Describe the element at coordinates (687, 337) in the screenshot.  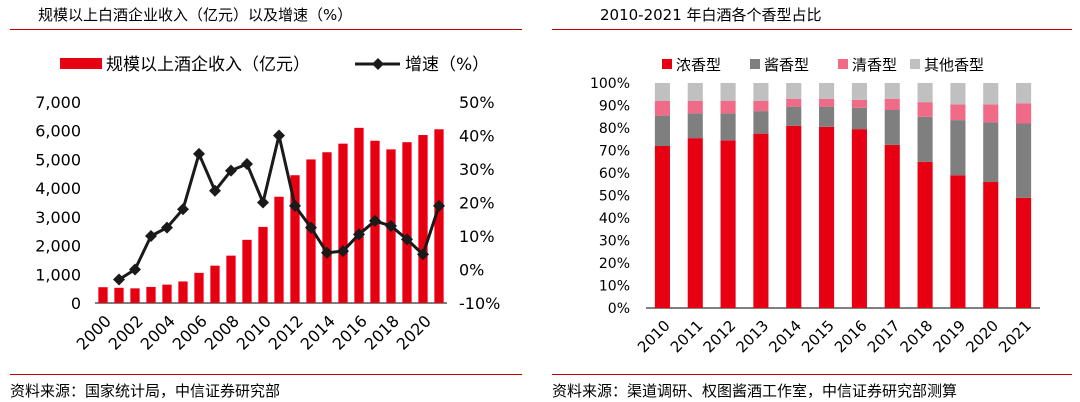
I see `x-tick-label: 2011` at that location.